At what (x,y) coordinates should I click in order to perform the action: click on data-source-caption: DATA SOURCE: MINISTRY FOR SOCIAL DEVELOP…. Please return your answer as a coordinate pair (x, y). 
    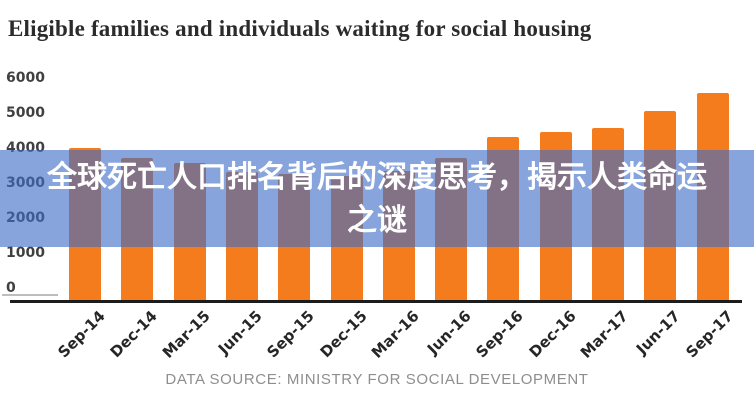
    Looking at the image, I should click on (377, 379).